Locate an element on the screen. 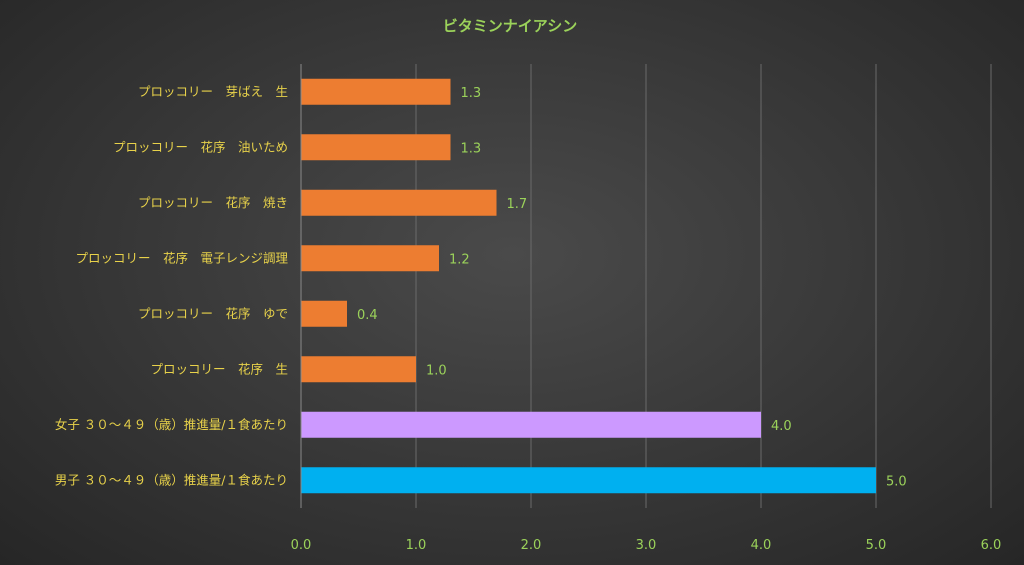 This screenshot has width=1024, height=565. data-label: 1.2 is located at coordinates (459, 259).